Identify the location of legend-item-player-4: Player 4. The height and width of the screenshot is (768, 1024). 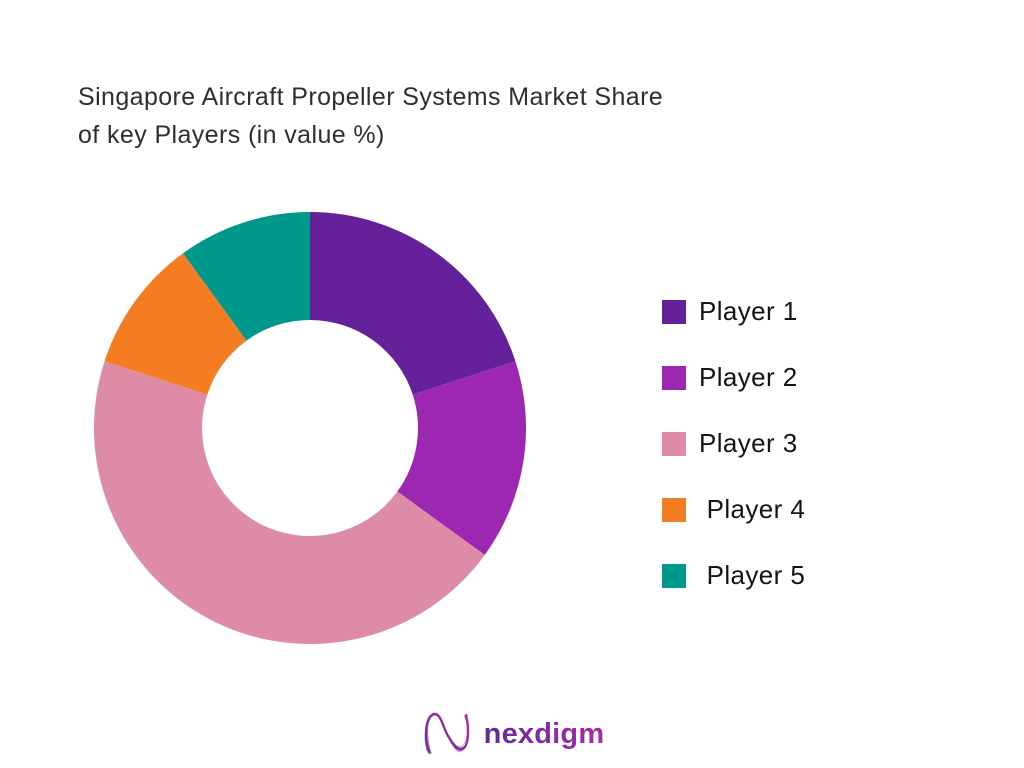
(733, 509).